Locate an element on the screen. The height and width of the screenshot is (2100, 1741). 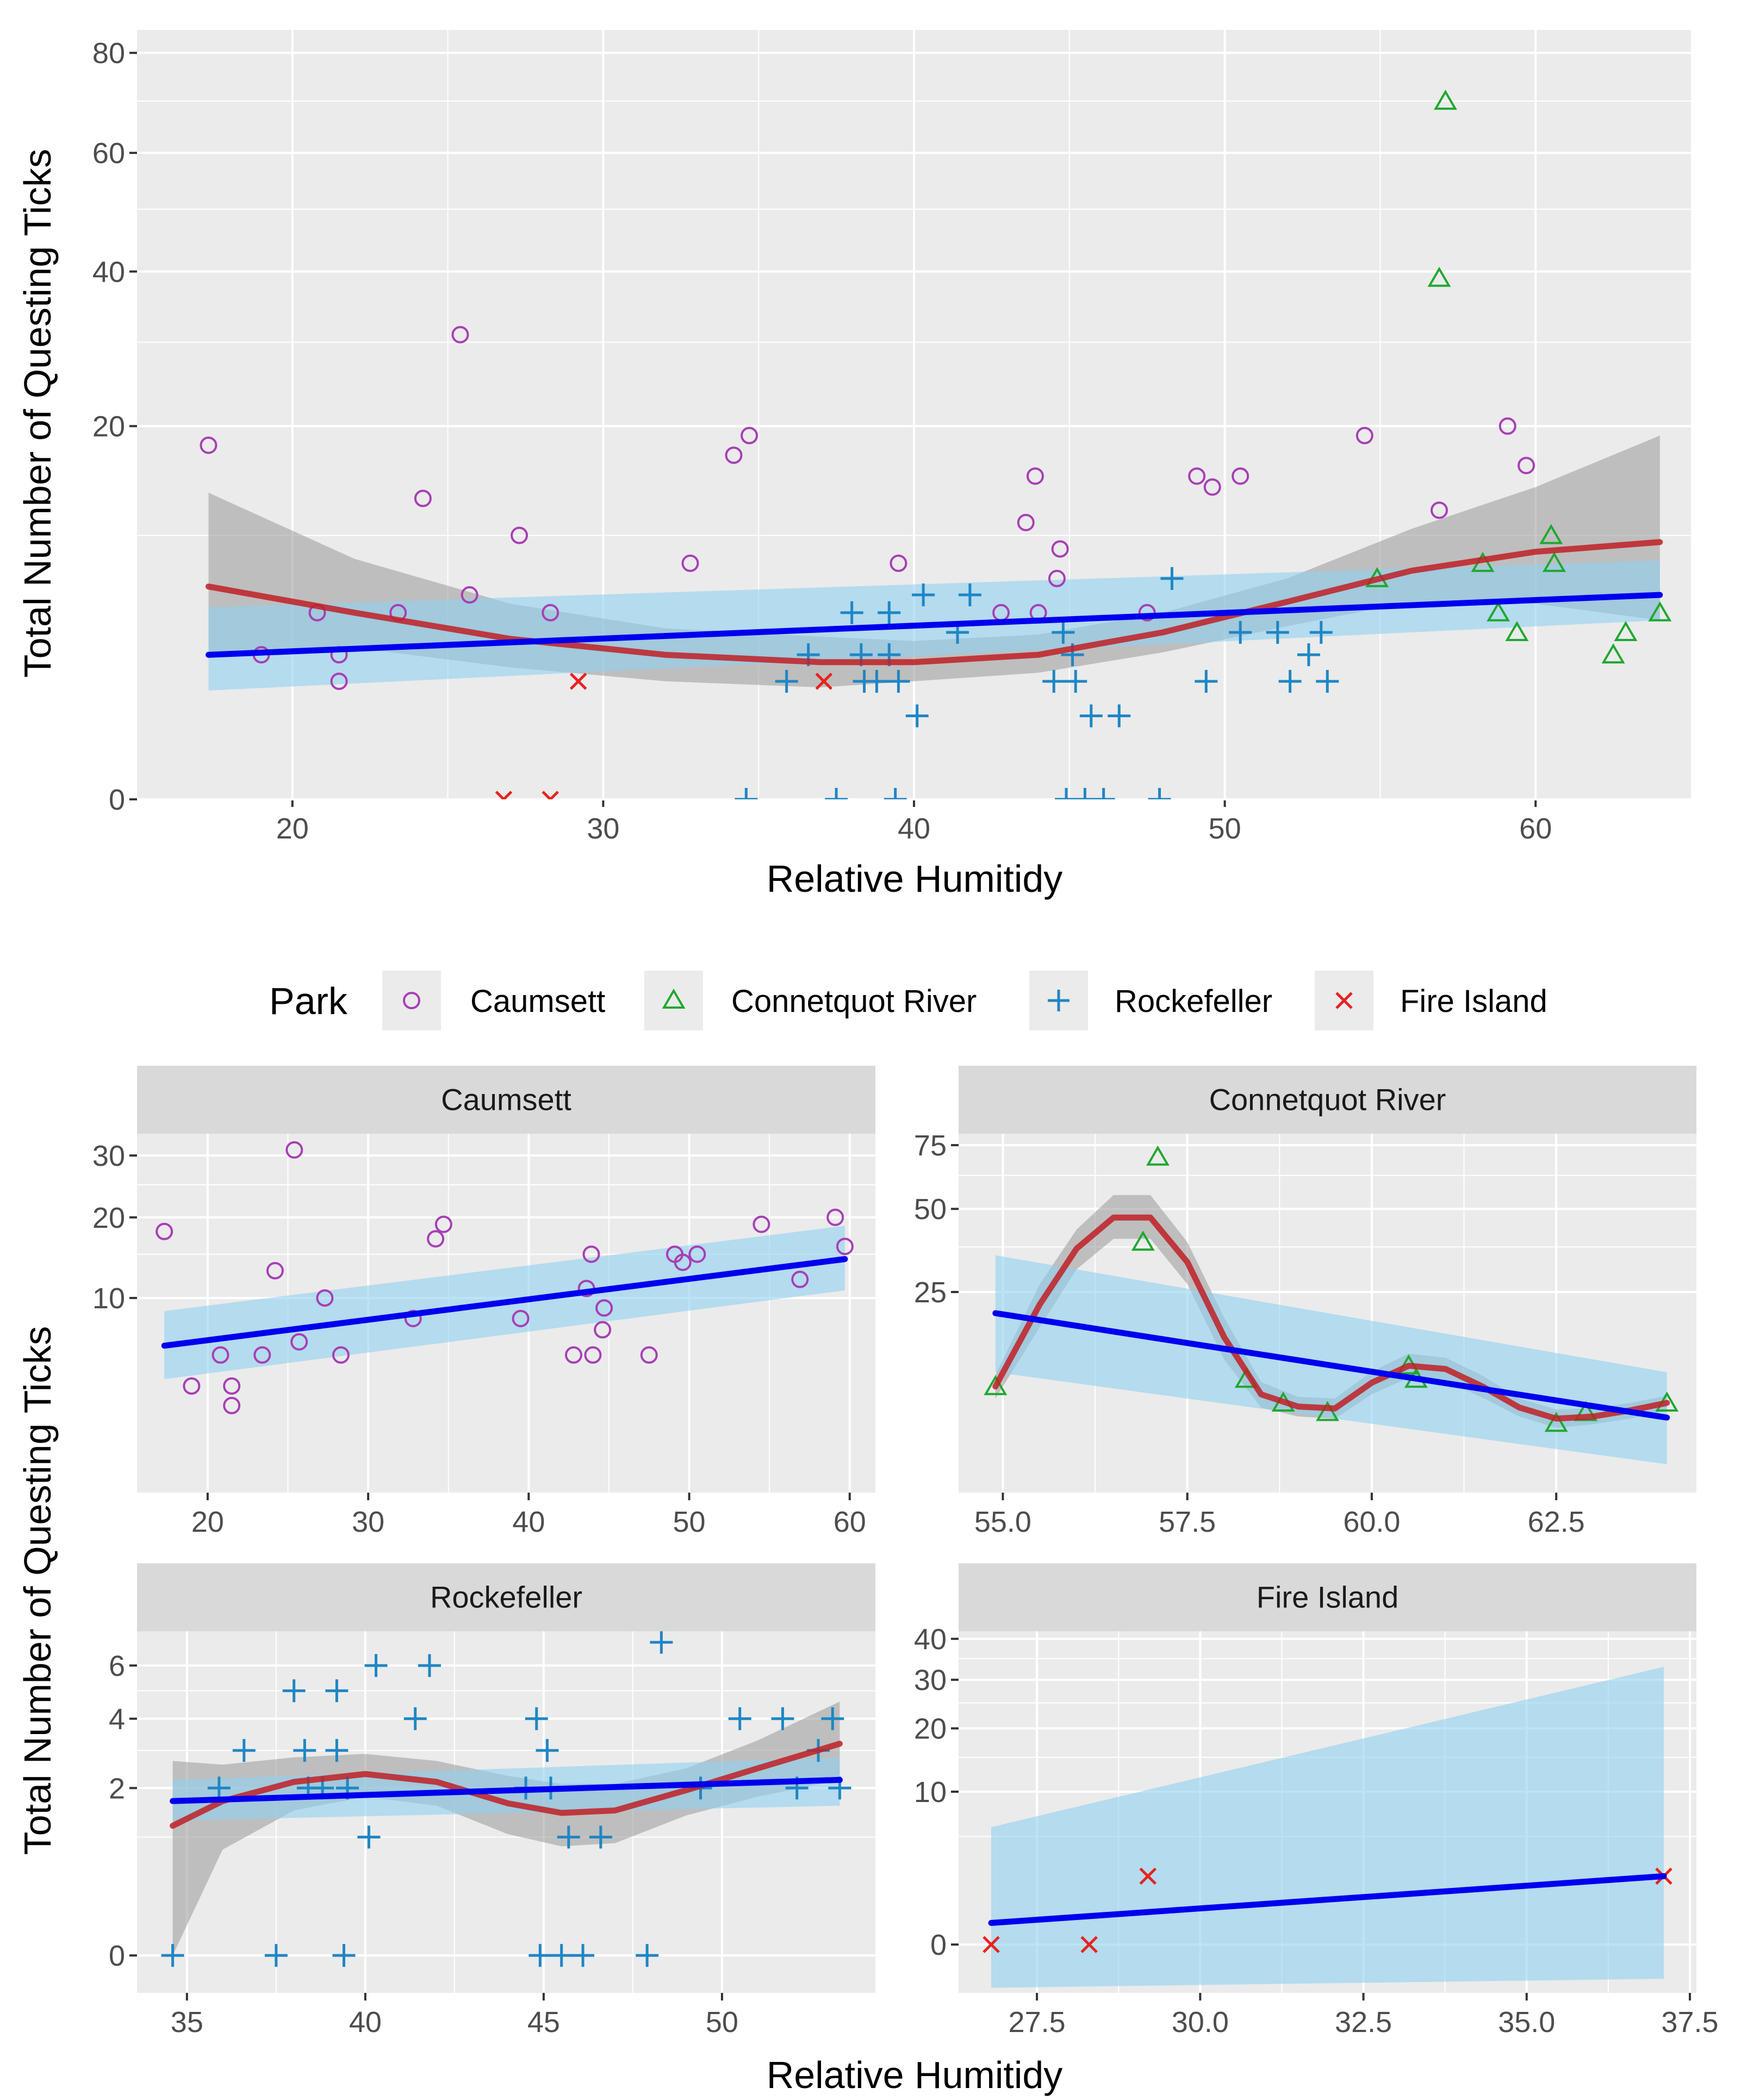
y-tick-label: 30 is located at coordinates (930, 1681).